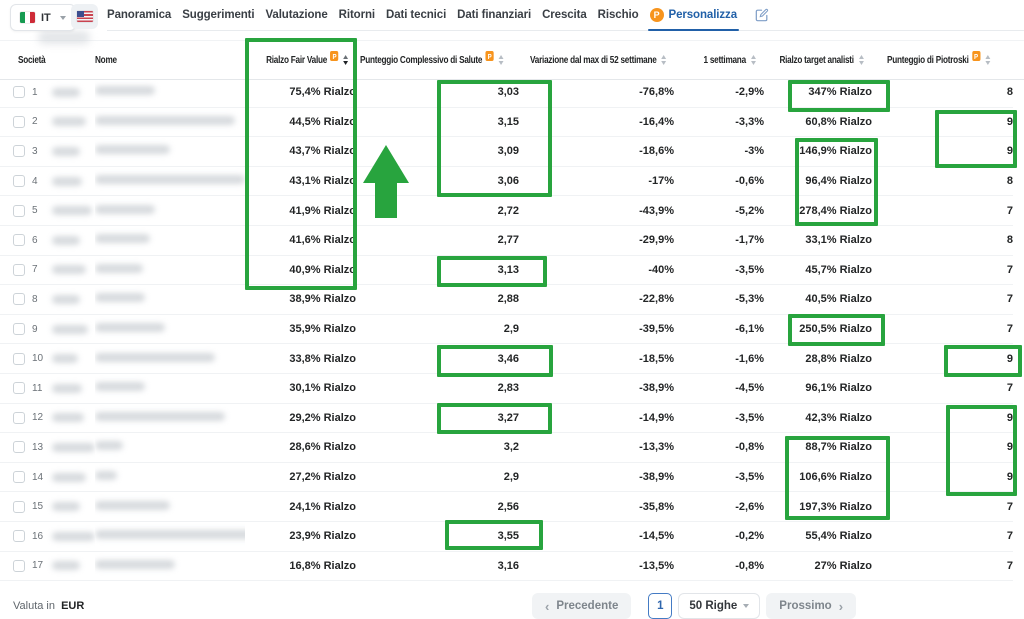 The image size is (1024, 619). Describe the element at coordinates (300, 329) in the screenshot. I see `fair-value-upside: 35,9% Rialzo` at that location.